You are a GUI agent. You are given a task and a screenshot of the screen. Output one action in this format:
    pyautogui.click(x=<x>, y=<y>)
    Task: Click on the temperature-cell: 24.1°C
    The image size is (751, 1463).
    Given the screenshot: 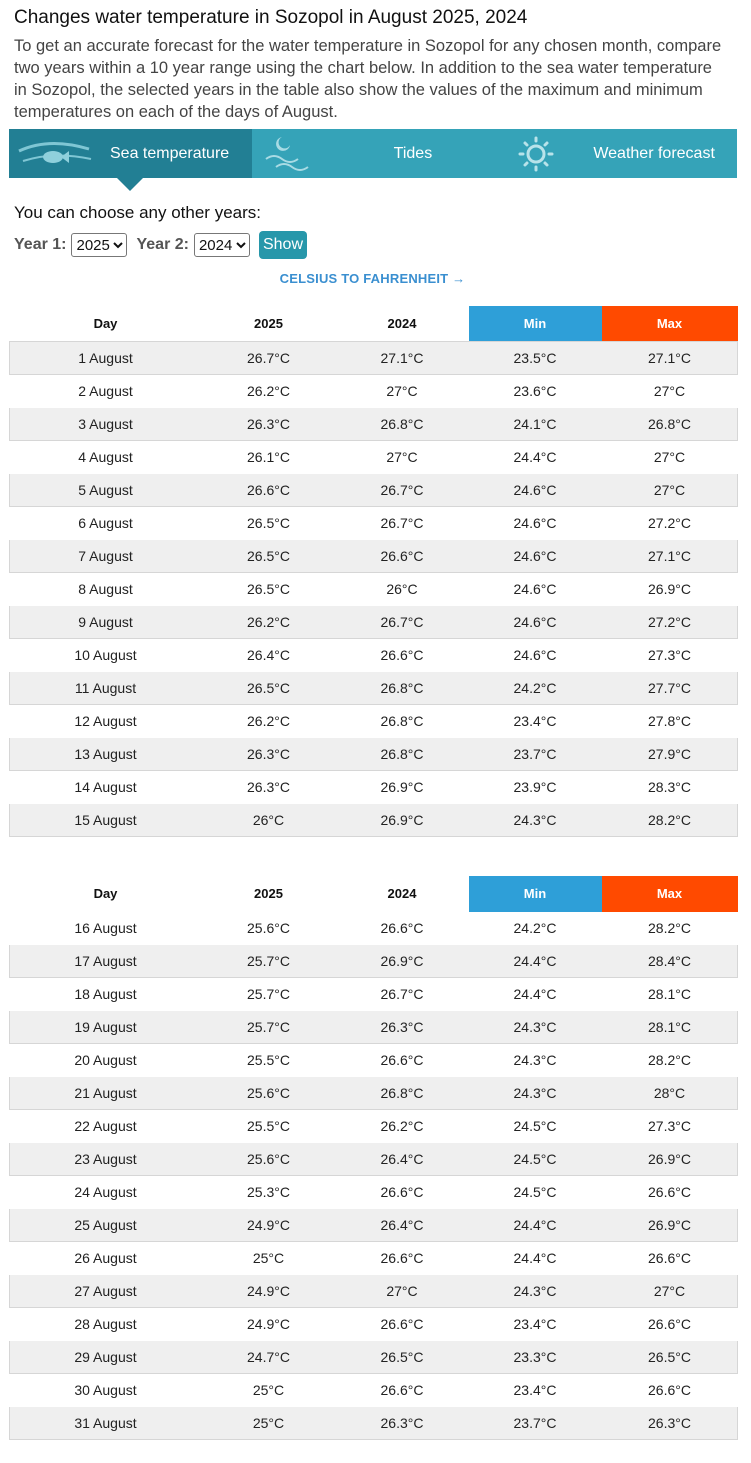 What is the action you would take?
    pyautogui.click(x=535, y=424)
    